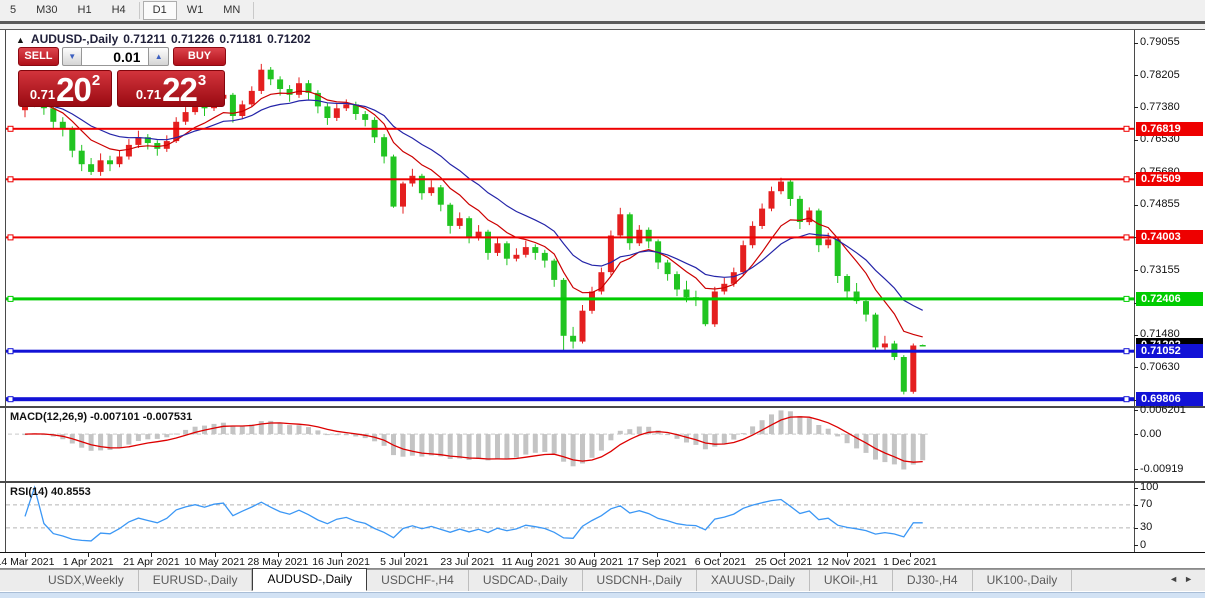  I want to click on one-click-toggle-icon: ▲, so click(20, 40).